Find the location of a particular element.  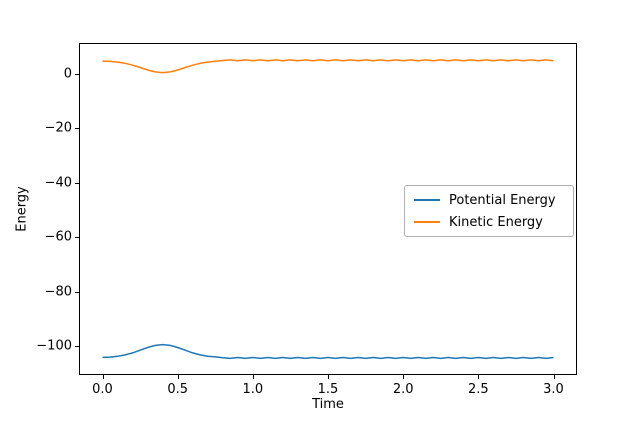

legend-label-potential-energy: Potential Energy is located at coordinates (502, 200).